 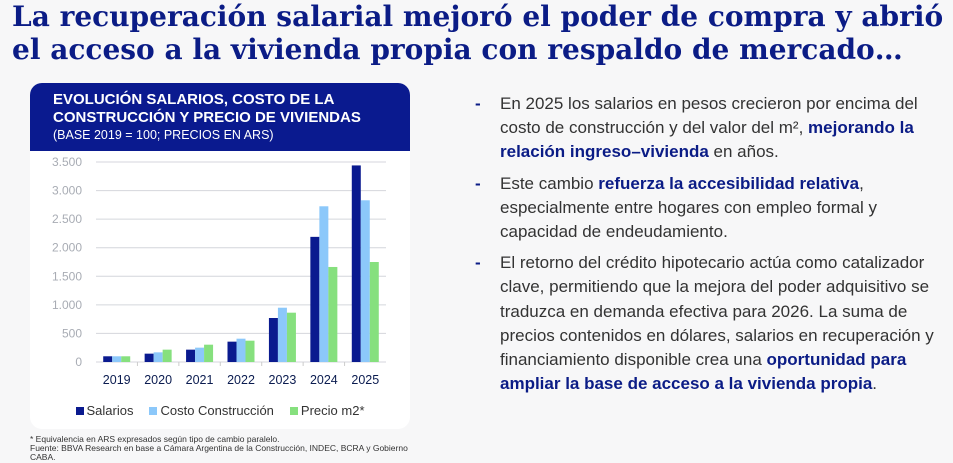 I want to click on bar-salarios-2023, so click(x=273, y=340).